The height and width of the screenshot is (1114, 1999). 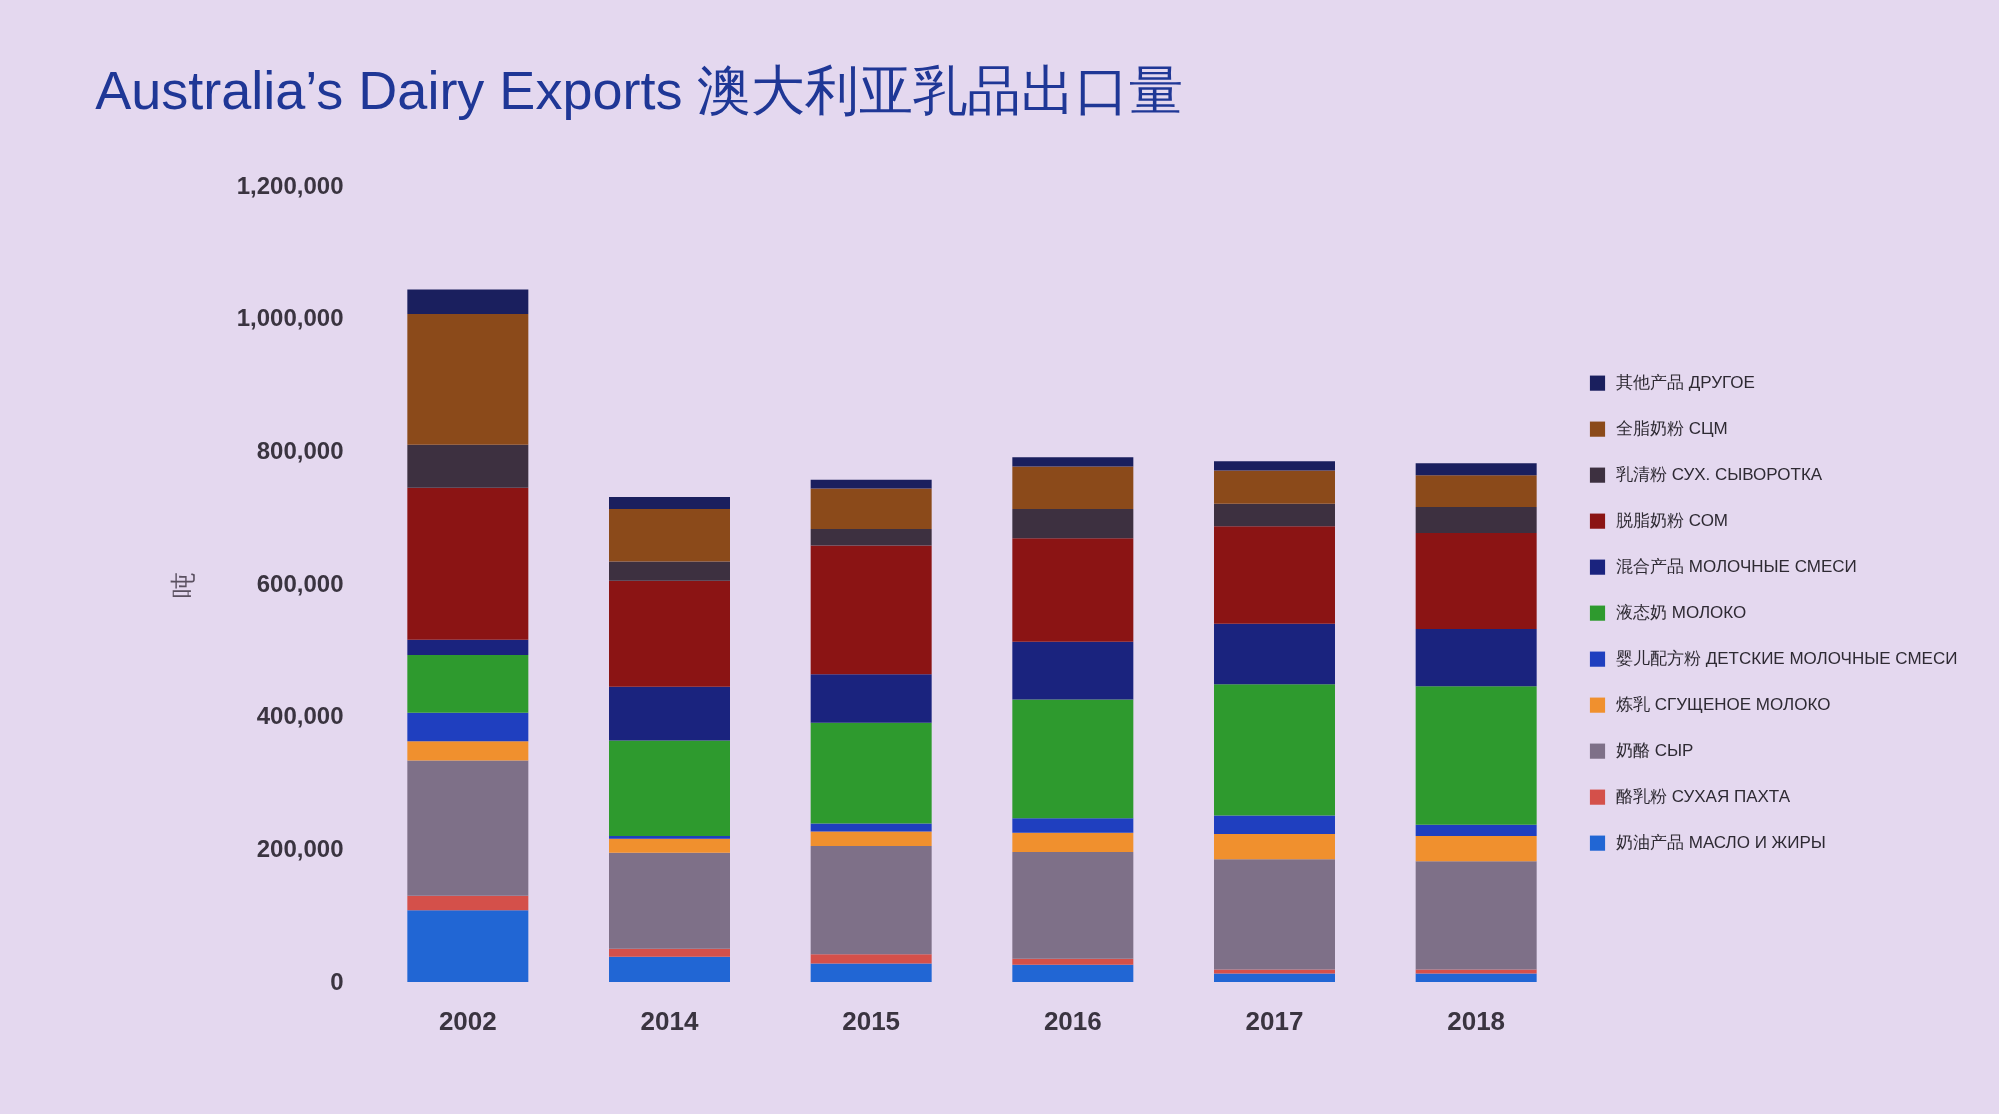 What do you see at coordinates (1721, 843) in the screenshot?
I see `legend-label: 奶油产品 МАСЛО И ЖИРЫ` at bounding box center [1721, 843].